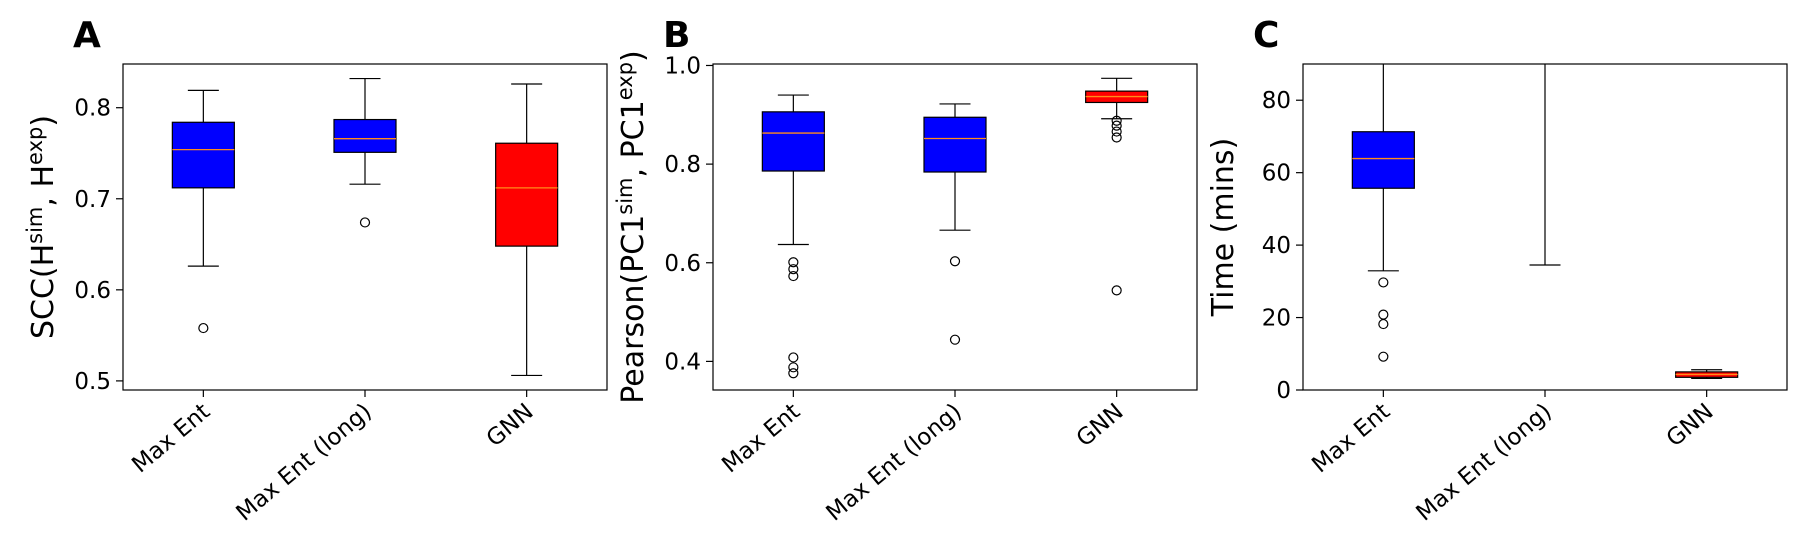  What do you see at coordinates (682, 66) in the screenshot?
I see `y-tick-label: 1.0` at bounding box center [682, 66].